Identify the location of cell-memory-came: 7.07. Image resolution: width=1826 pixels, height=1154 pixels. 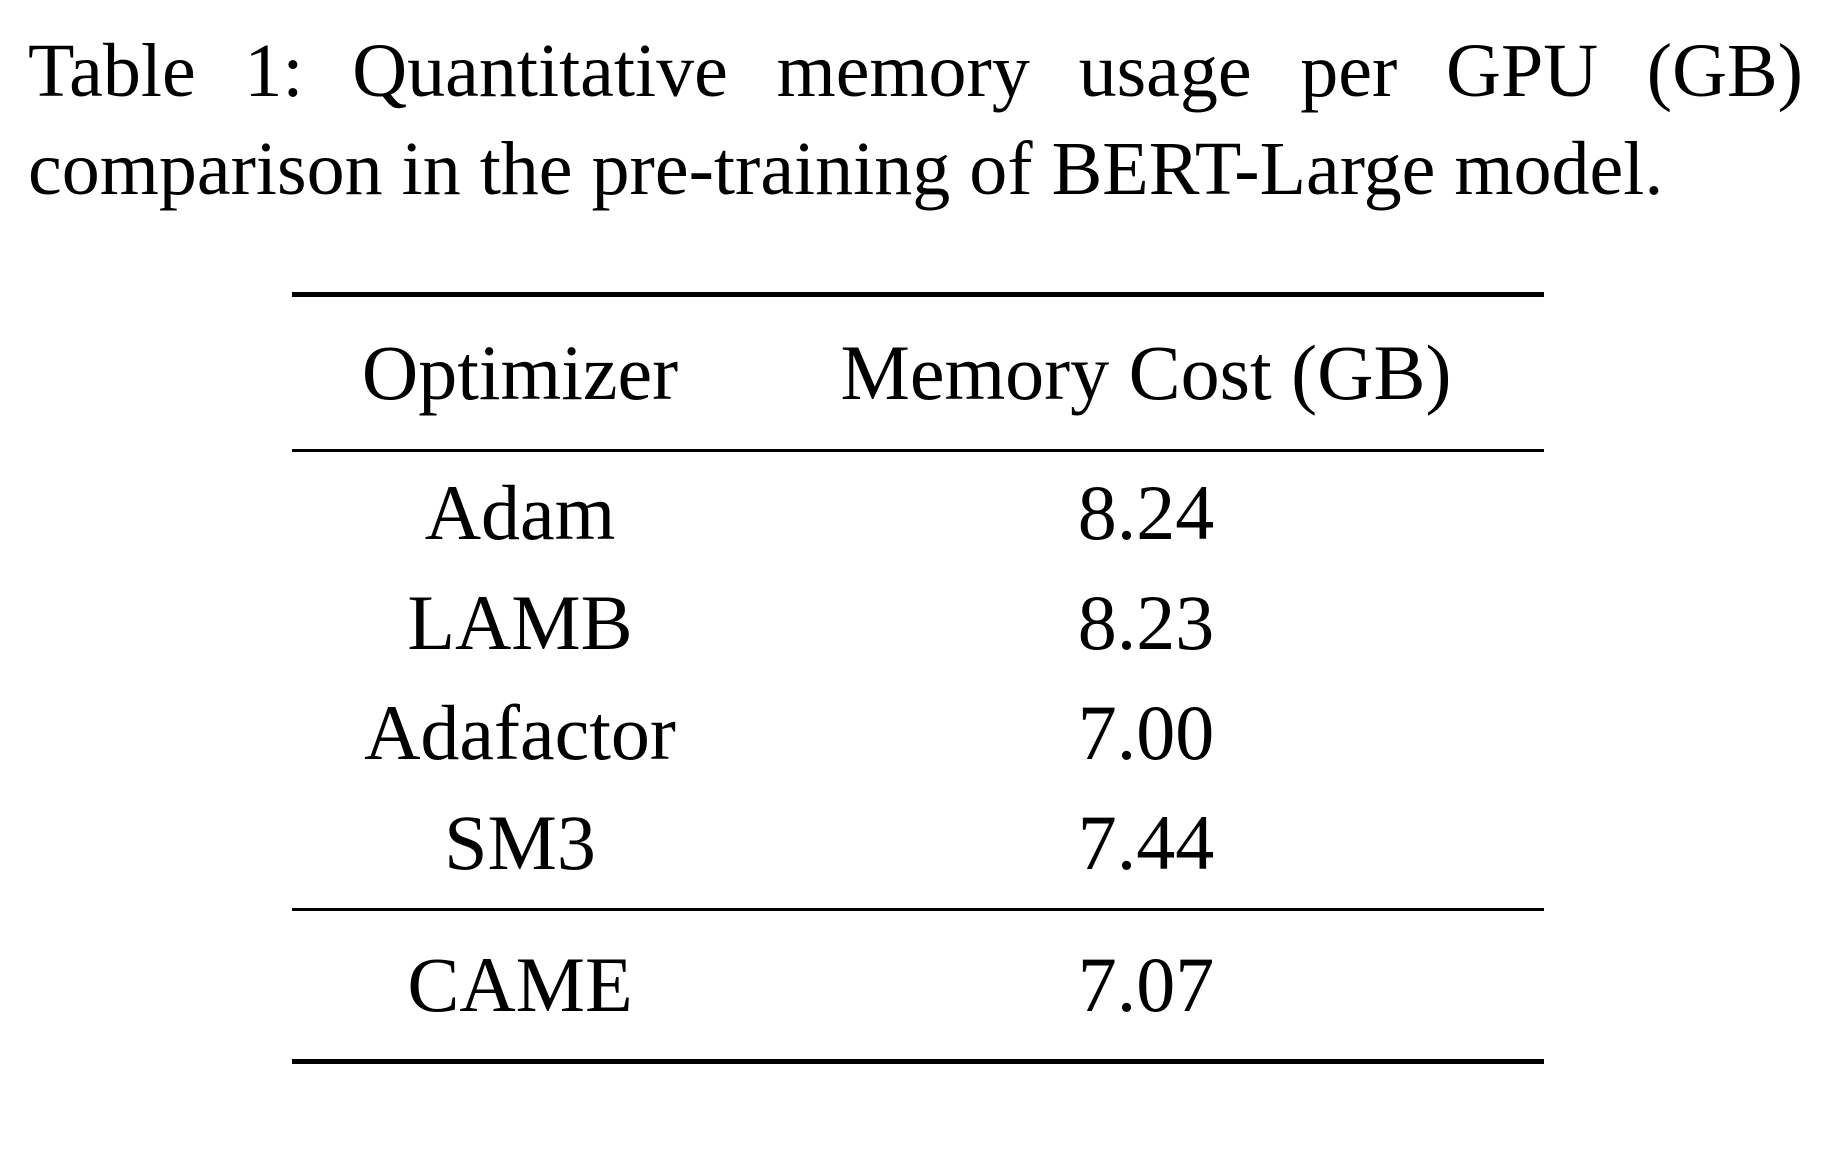
(1146, 984).